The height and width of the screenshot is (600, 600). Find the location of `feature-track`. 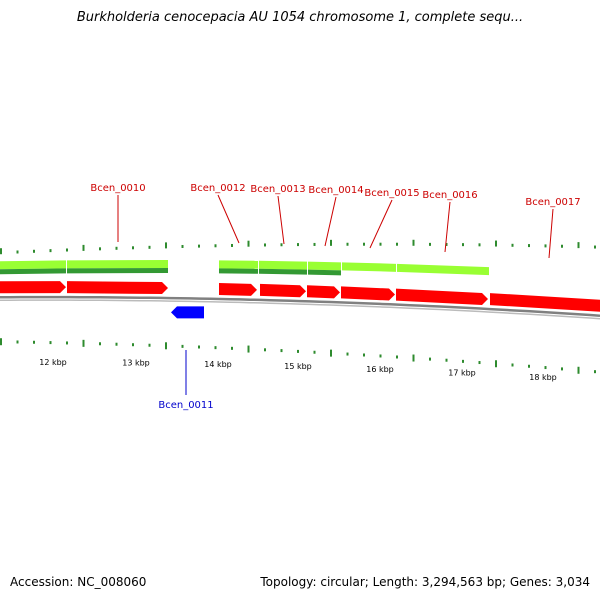

feature-track is located at coordinates (244, 268).